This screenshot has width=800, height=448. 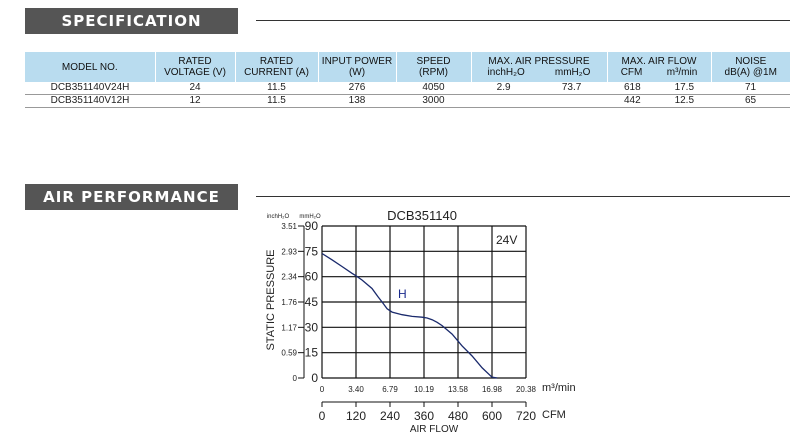 I want to click on air-performance-rule, so click(x=523, y=196).